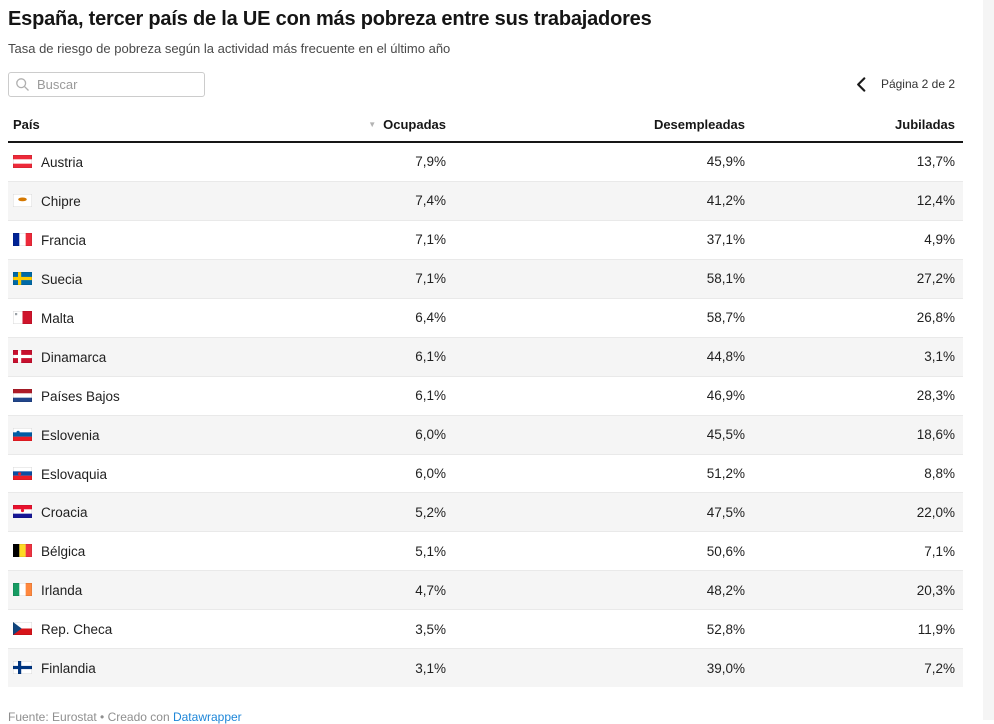  I want to click on table-row-malta: Malta 6,4% 58,7% 26,8%, so click(485, 317).